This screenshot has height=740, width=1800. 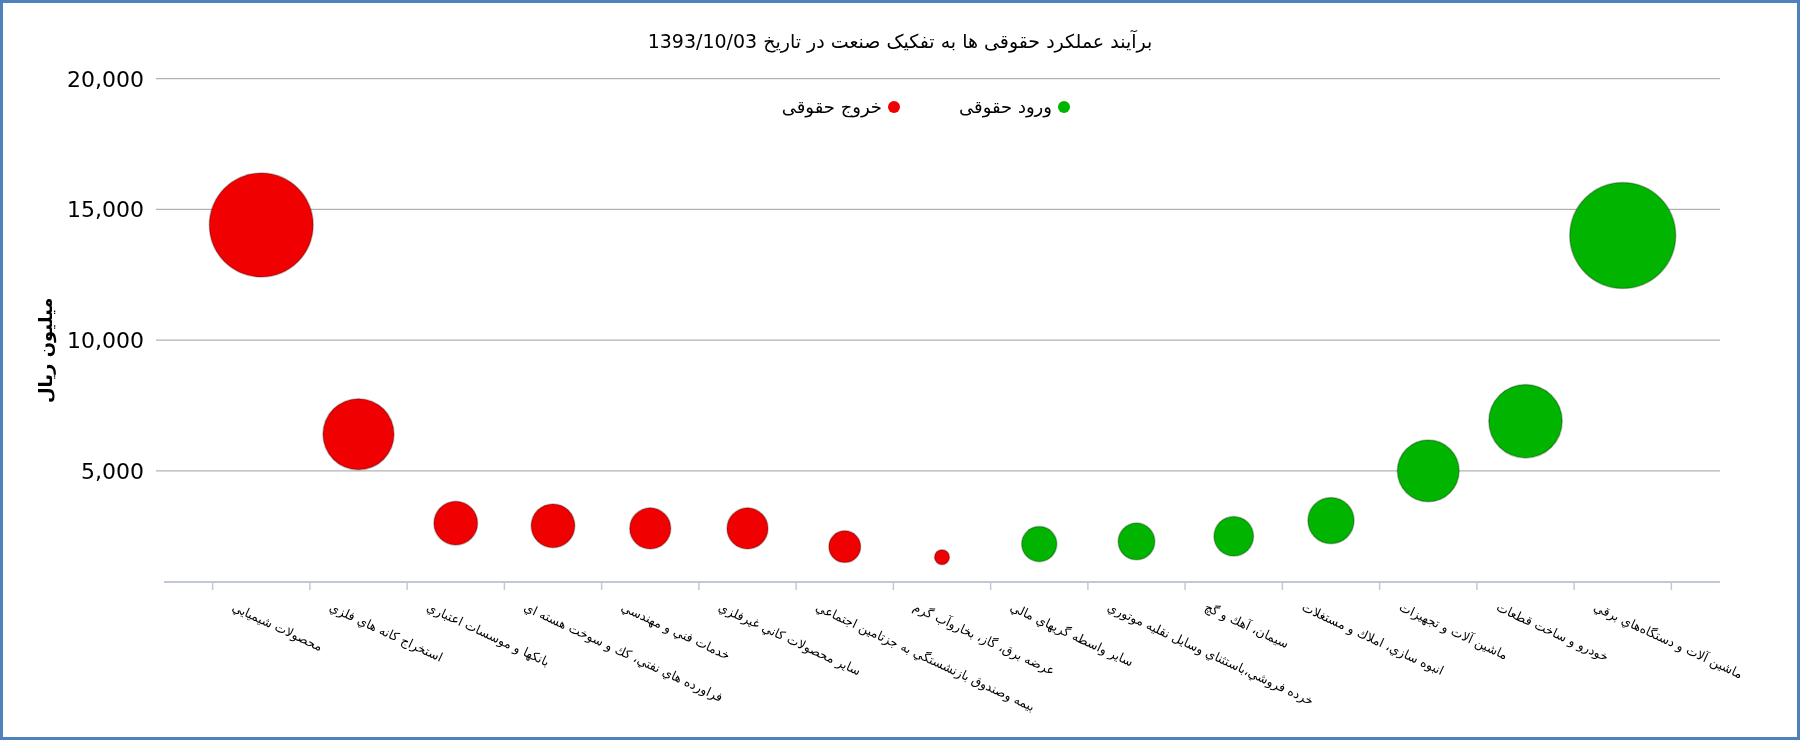 I want to click on y-tick-label: 15,000, so click(x=105, y=210).